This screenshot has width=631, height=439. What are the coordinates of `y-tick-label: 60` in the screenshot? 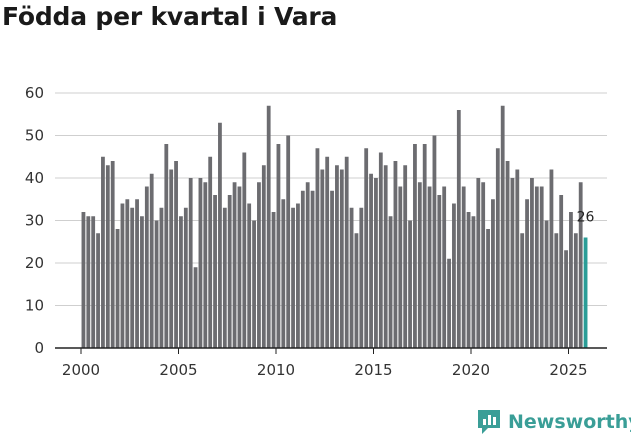 It's located at (34, 93).